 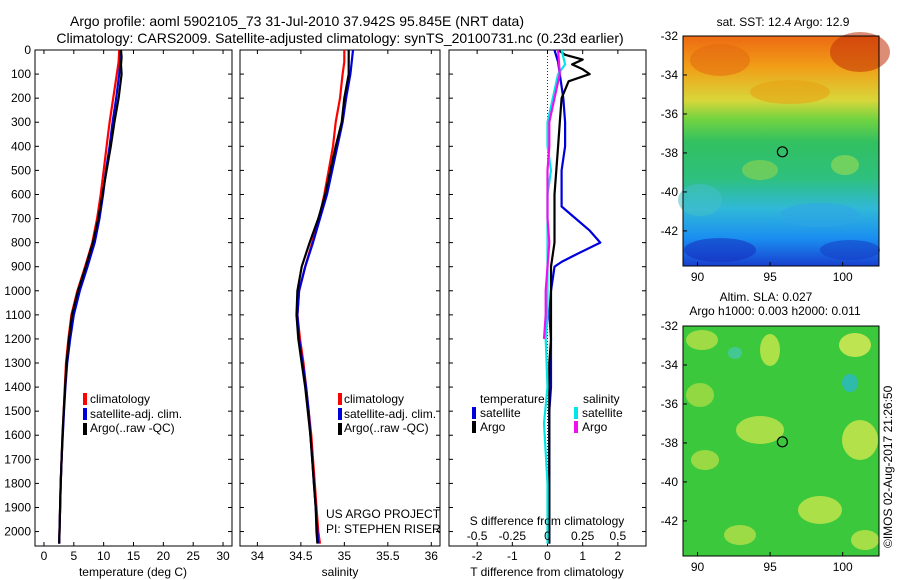 I want to click on depth-label: 300, so click(x=21, y=122).